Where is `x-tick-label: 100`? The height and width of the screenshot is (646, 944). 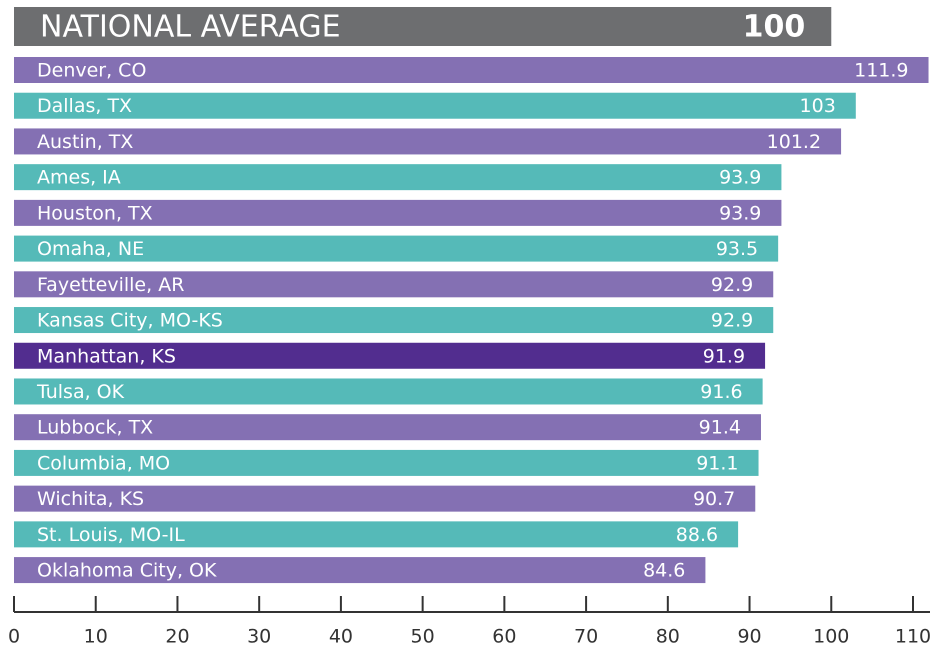 x-tick-label: 100 is located at coordinates (831, 636).